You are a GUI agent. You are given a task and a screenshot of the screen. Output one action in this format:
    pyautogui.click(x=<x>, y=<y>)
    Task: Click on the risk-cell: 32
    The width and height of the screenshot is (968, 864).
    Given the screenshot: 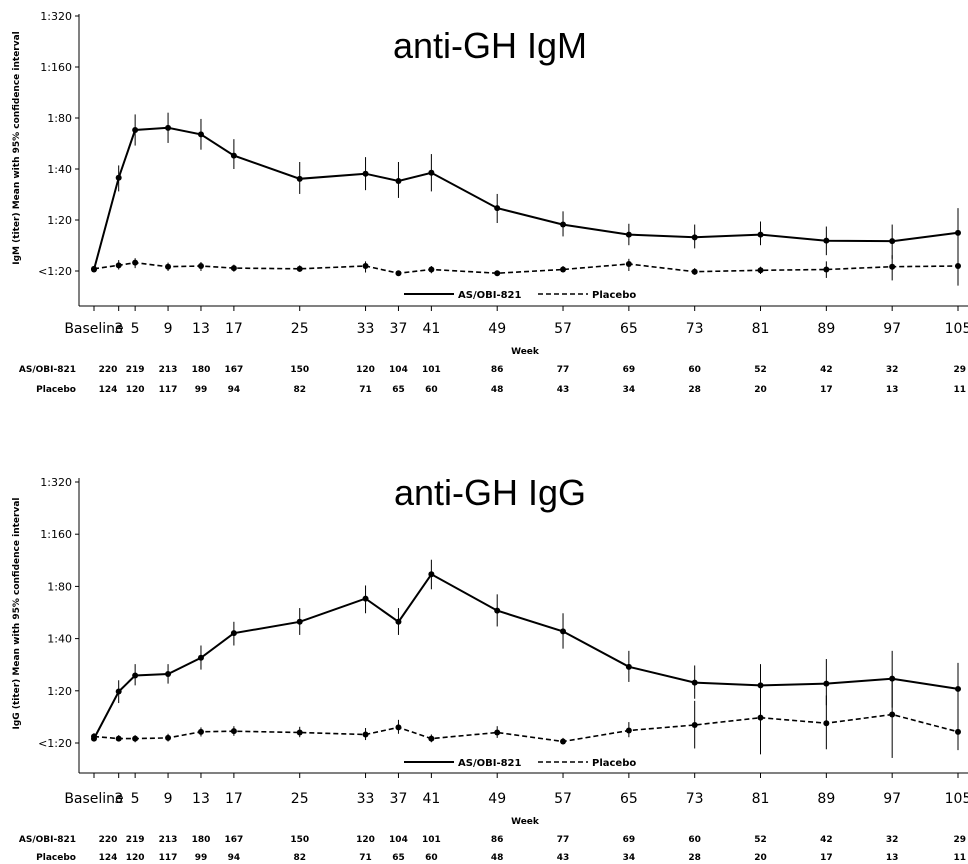 What is the action you would take?
    pyautogui.click(x=892, y=840)
    